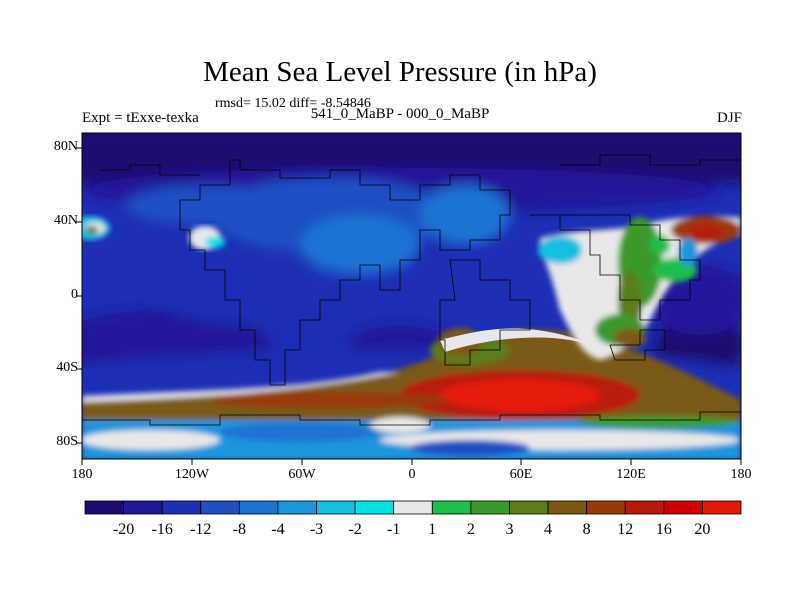 The image size is (800, 600). I want to click on y-tick-label: 0, so click(74, 294).